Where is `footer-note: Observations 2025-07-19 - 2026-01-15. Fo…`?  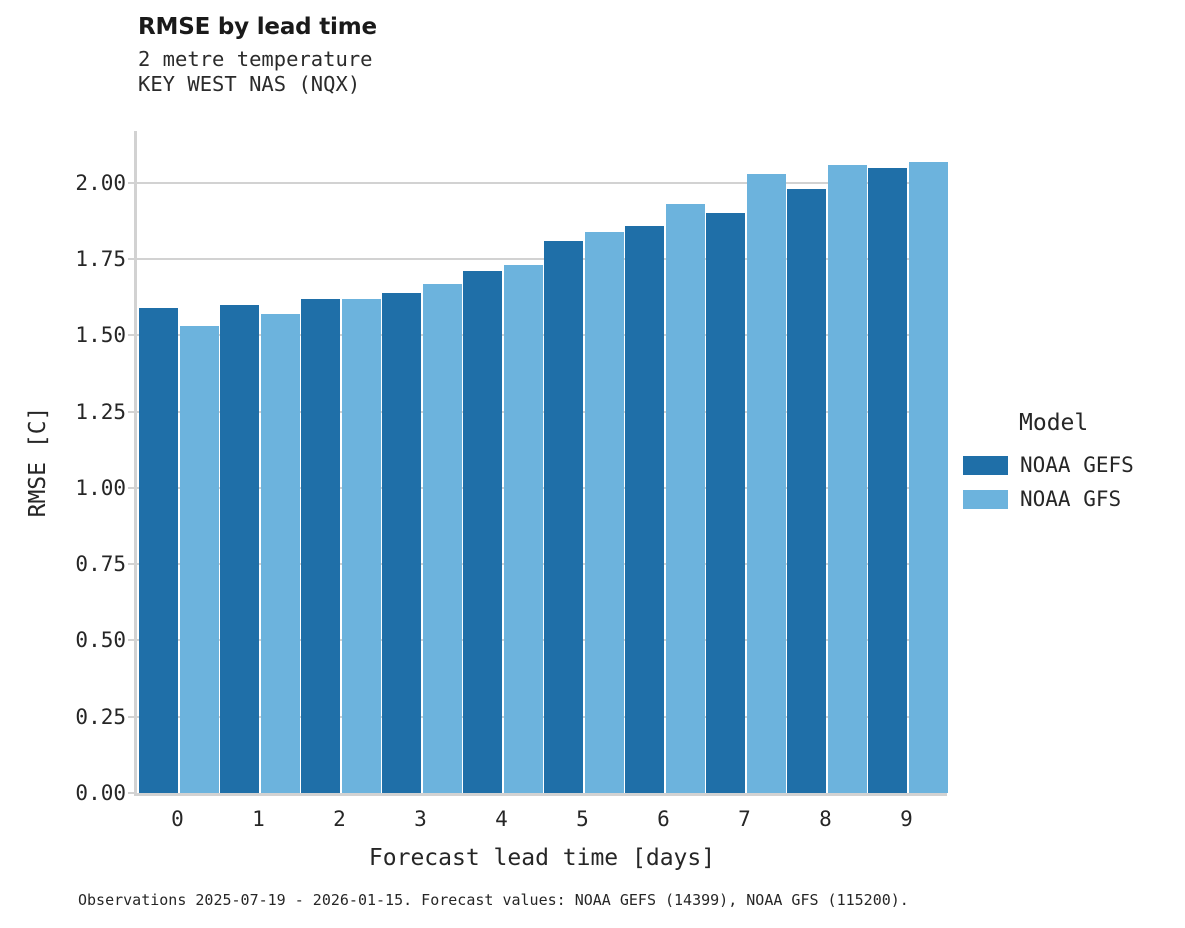 footer-note: Observations 2025-07-19 - 2026-01-15. Fo… is located at coordinates (493, 900).